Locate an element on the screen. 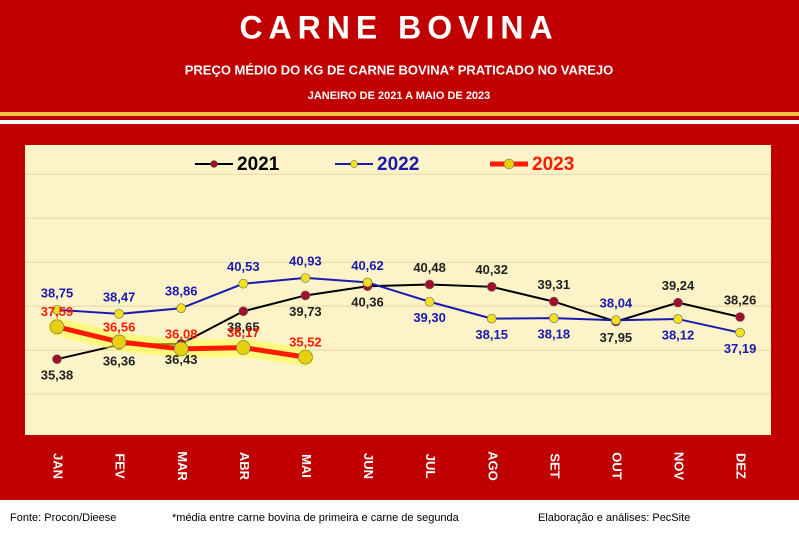  data-label: 40,93 is located at coordinates (305, 260).